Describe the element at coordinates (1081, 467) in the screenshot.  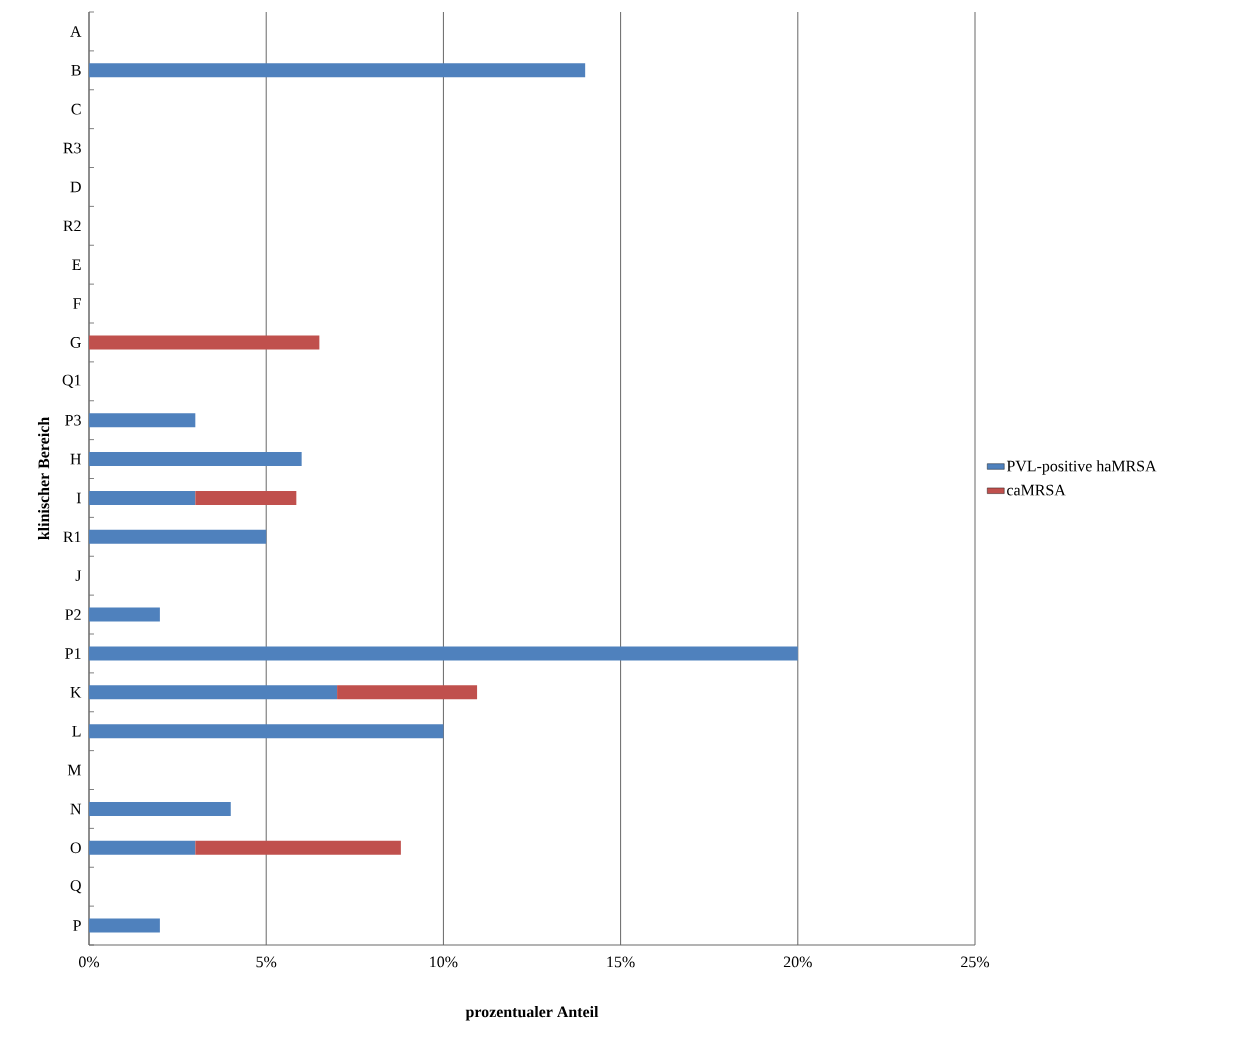
I see `legend-label: PVL-positive haMRSA` at that location.